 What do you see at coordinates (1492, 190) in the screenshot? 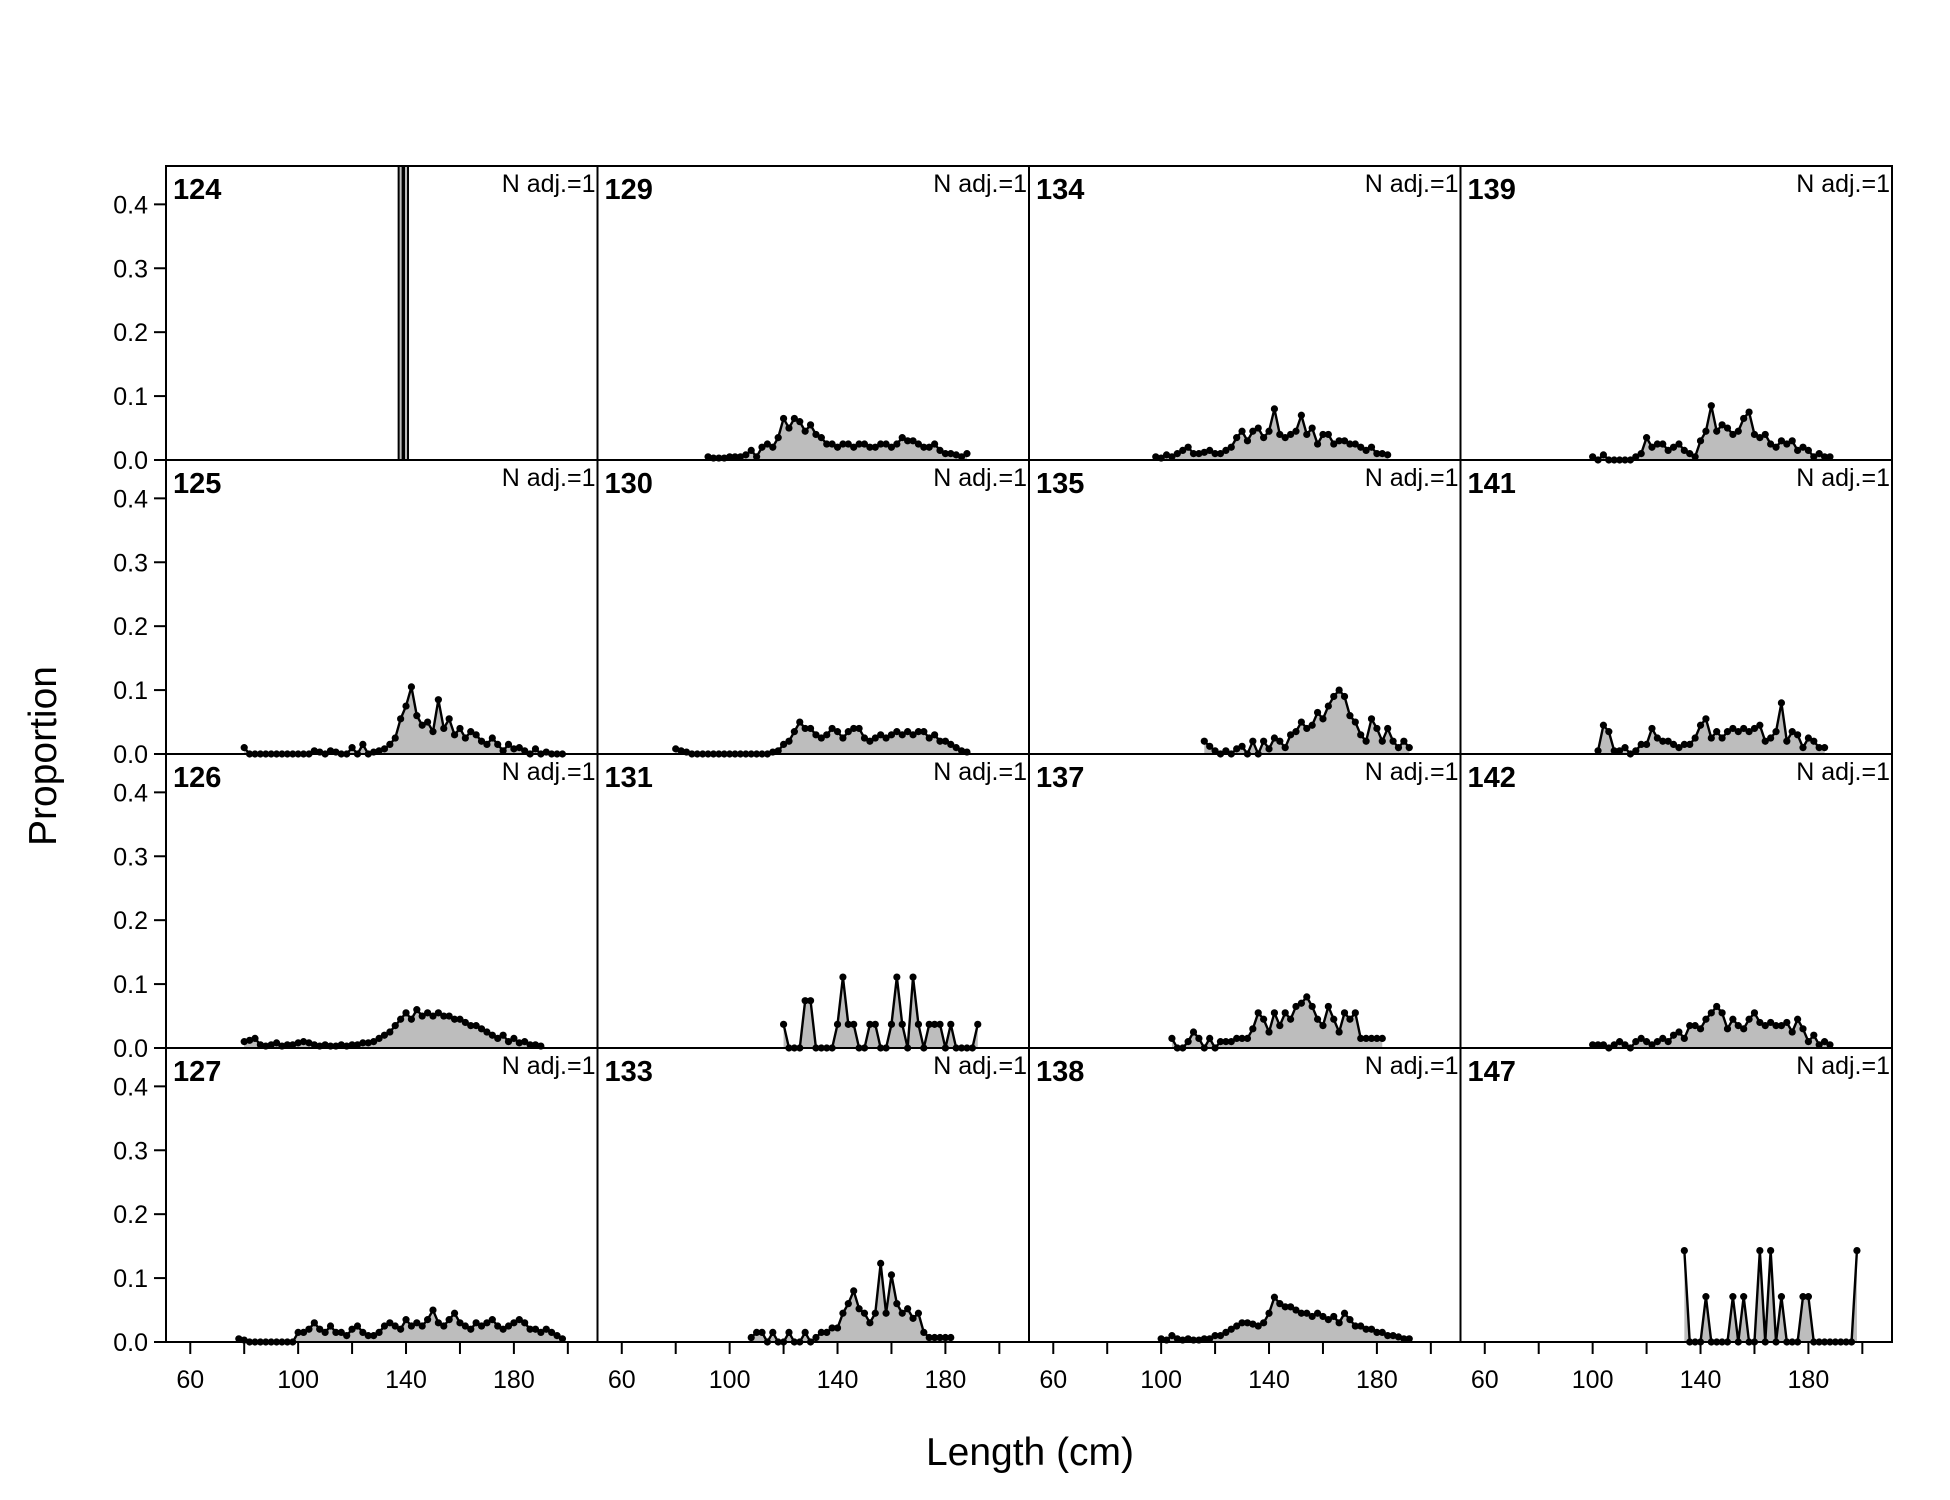
I see `panel-label: 139` at bounding box center [1492, 190].